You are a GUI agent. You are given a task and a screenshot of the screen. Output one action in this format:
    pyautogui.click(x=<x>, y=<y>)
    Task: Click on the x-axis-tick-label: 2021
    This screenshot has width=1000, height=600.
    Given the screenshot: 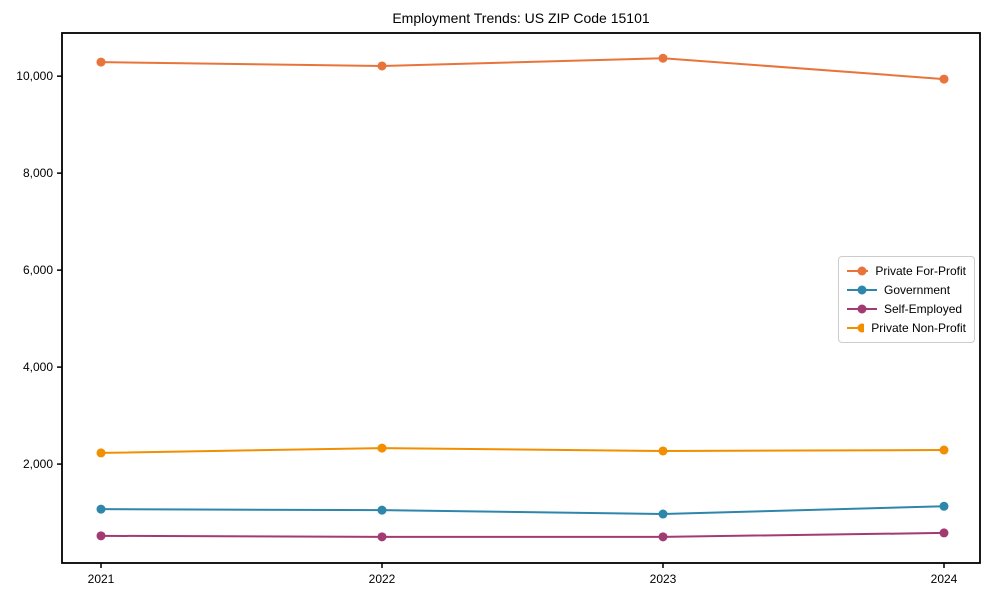 What is the action you would take?
    pyautogui.click(x=101, y=579)
    